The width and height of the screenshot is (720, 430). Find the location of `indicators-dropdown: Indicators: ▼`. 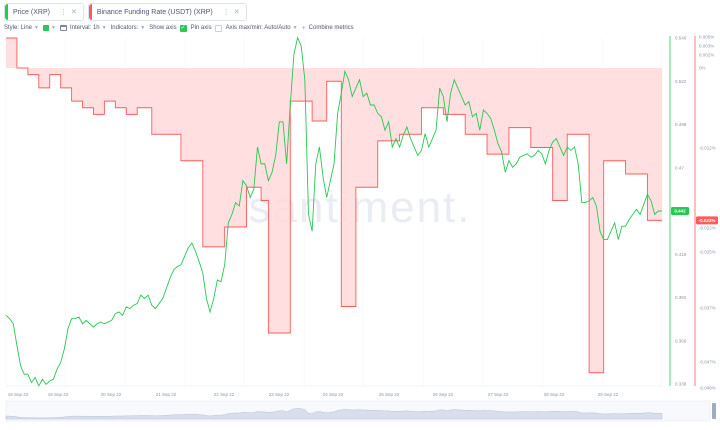

indicators-dropdown: Indicators: ▼ is located at coordinates (128, 28).